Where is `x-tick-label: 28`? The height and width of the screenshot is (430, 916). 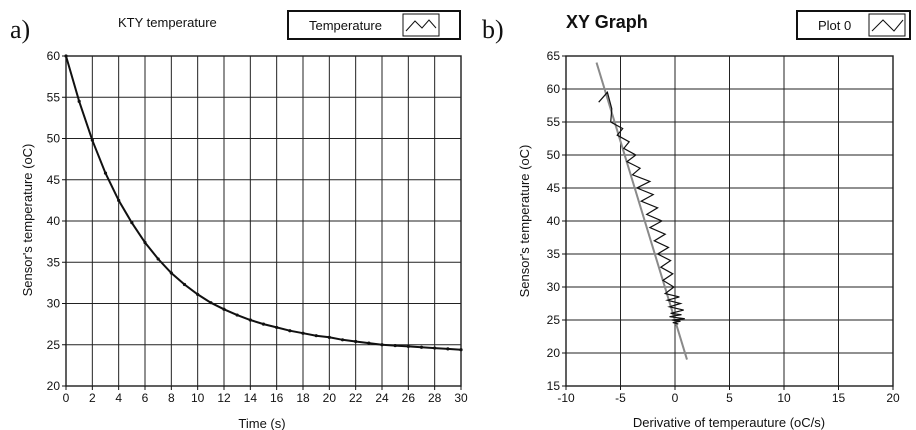 x-tick-label: 28 is located at coordinates (435, 398).